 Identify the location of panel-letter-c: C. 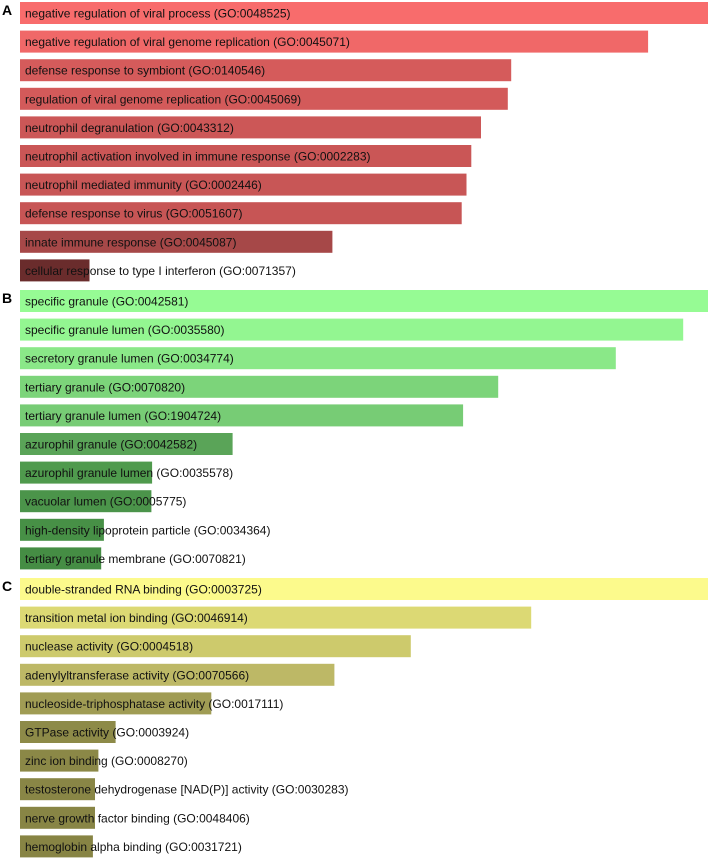
(7, 586).